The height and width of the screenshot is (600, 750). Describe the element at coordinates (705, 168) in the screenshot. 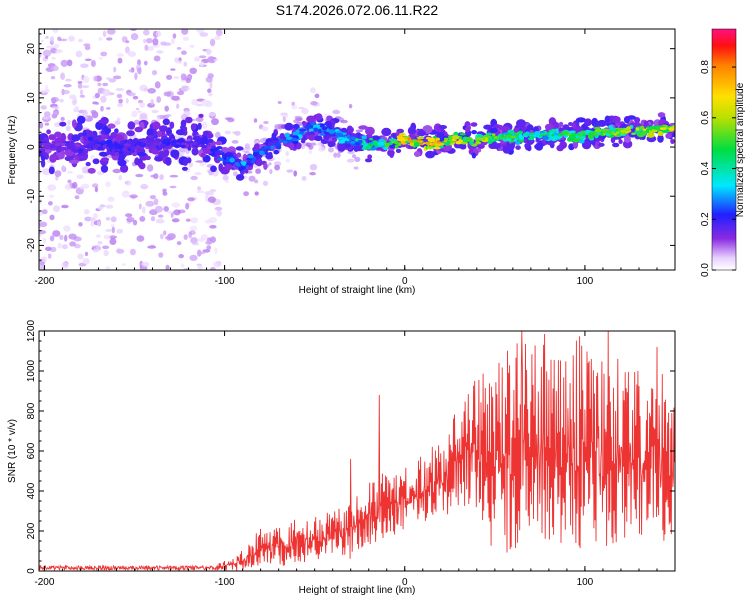

I see `colorbar-tick-label: 0.4` at that location.